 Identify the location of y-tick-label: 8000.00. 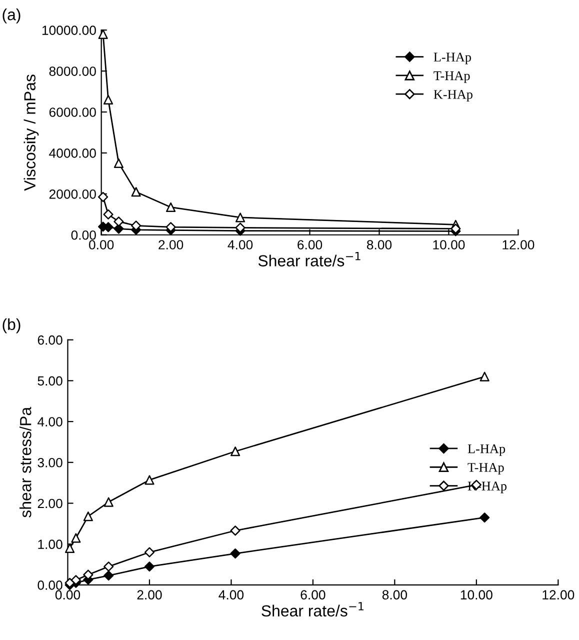
(72, 71).